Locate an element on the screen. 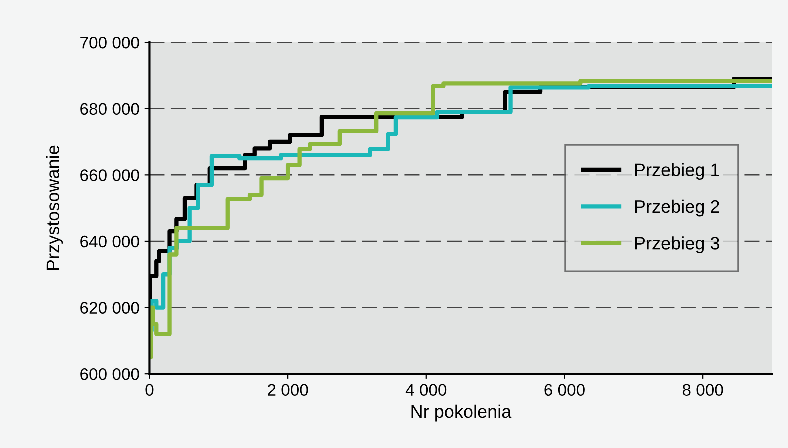 This screenshot has height=448, width=788. x-tick-label: 8 000 is located at coordinates (703, 390).